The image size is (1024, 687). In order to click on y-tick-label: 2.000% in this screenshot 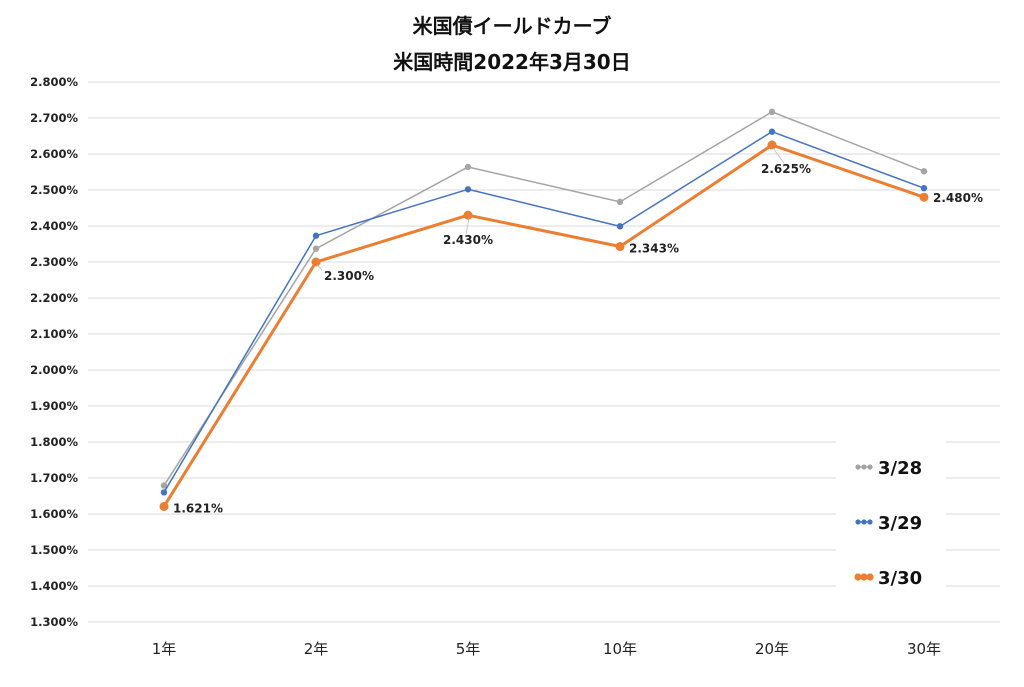, I will do `click(54, 370)`.